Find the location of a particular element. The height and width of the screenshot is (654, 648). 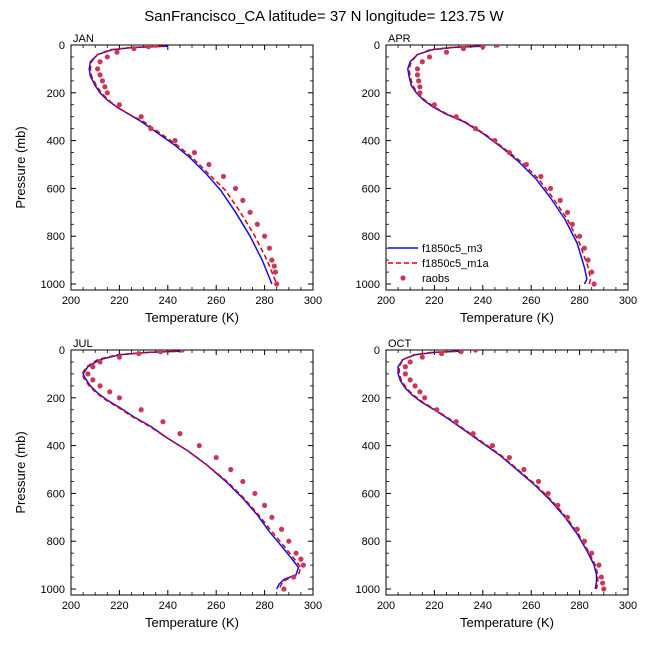

y-axis-label: Pressure (mb) is located at coordinates (20, 472).